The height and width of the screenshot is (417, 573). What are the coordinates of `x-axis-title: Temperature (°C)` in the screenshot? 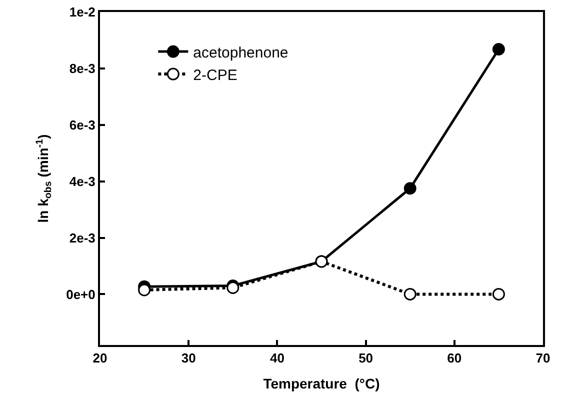 It's located at (321, 383).